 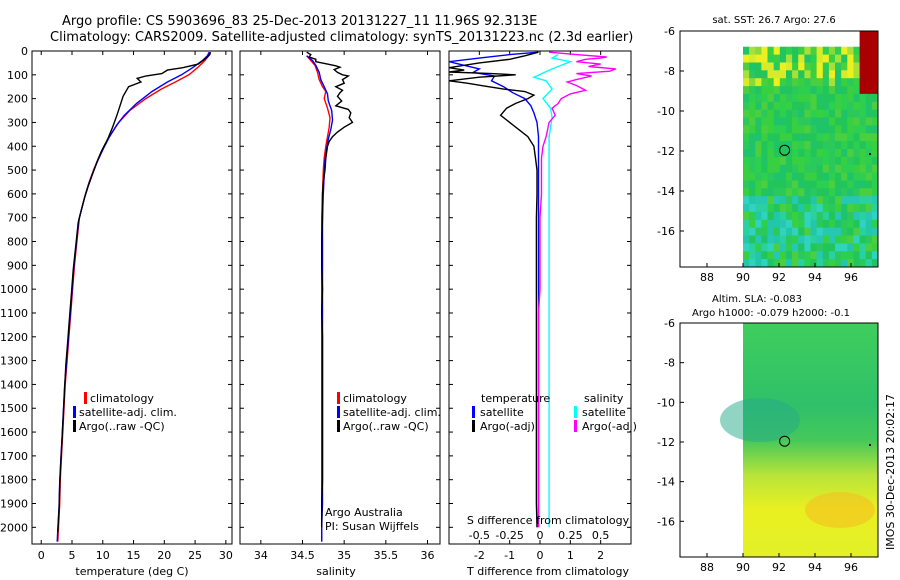 I want to click on depth-tick-label: 1600, so click(x=14, y=432).